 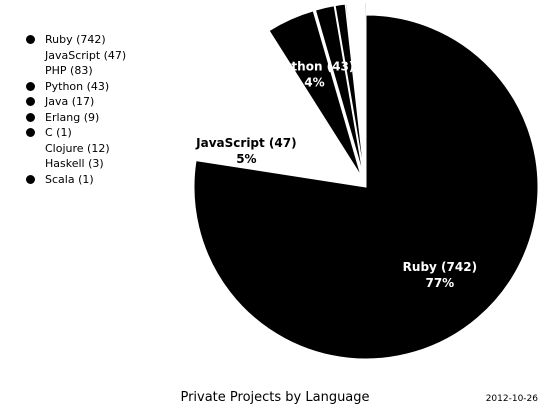 What do you see at coordinates (69, 70) in the screenshot?
I see `legend-label: PHP (83)` at bounding box center [69, 70].